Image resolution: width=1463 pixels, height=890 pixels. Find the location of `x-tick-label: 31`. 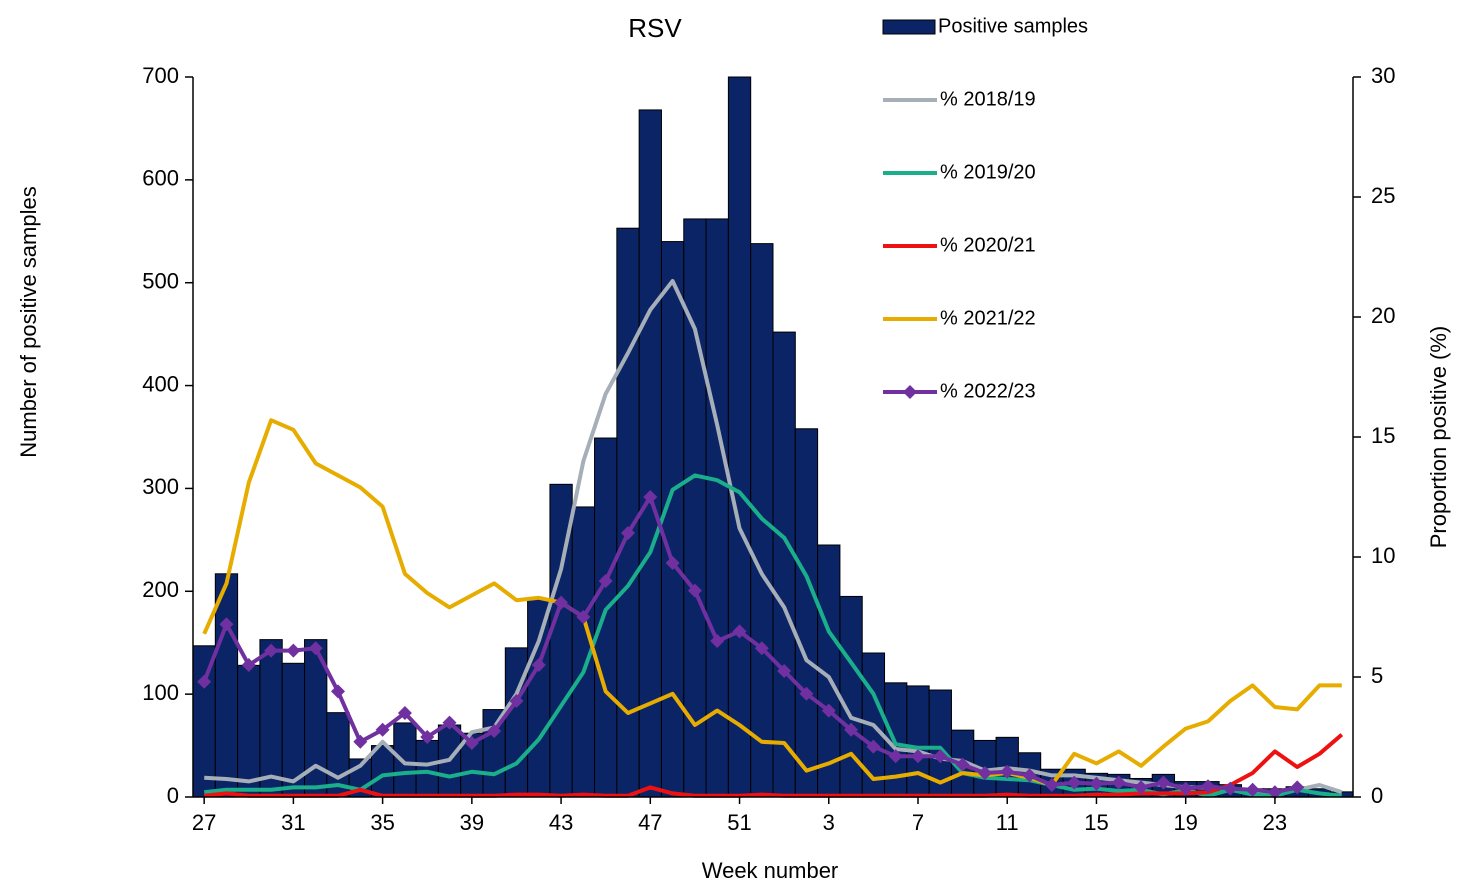

x-tick-label: 31 is located at coordinates (293, 822).